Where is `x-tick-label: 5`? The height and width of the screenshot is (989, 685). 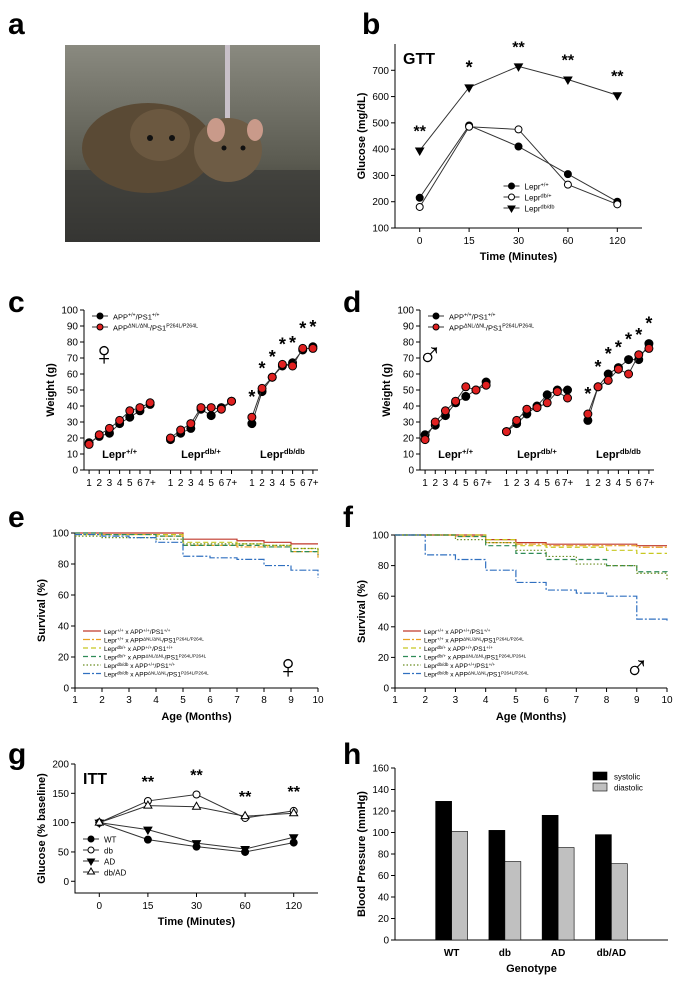 x-tick-label: 5 is located at coordinates (629, 483).